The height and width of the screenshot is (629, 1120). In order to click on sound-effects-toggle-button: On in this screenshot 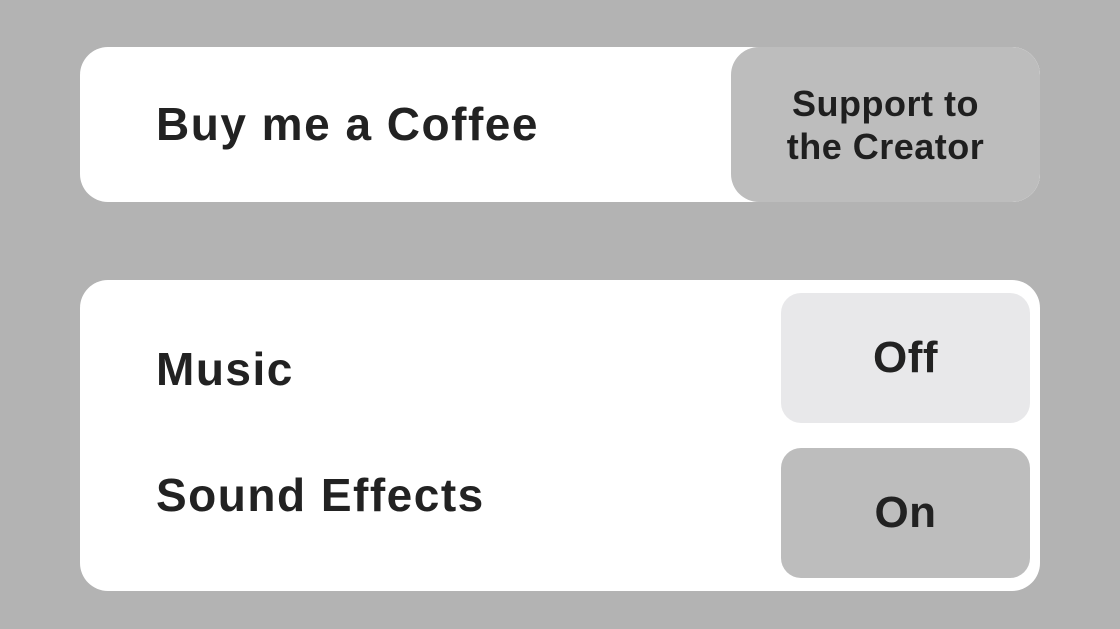, I will do `click(905, 513)`.